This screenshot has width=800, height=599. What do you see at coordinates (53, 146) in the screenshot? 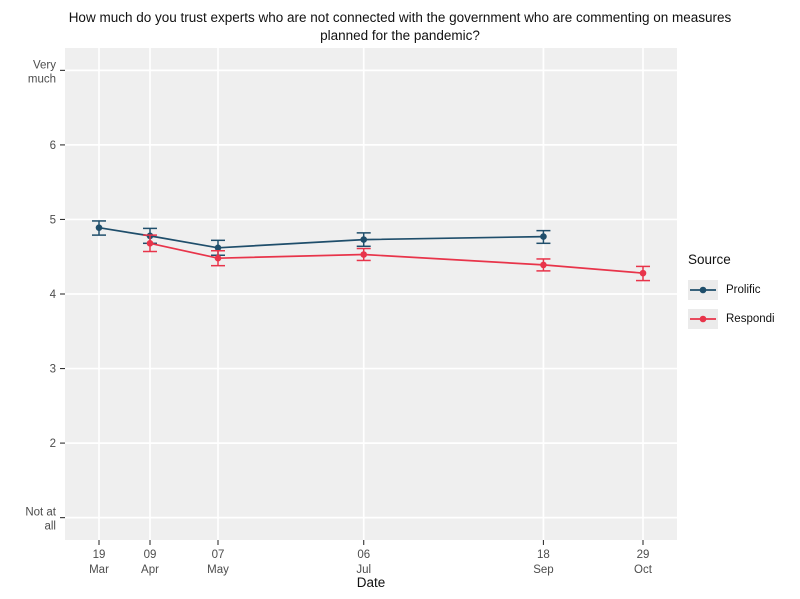
I see `y-tick-label: 6` at bounding box center [53, 146].